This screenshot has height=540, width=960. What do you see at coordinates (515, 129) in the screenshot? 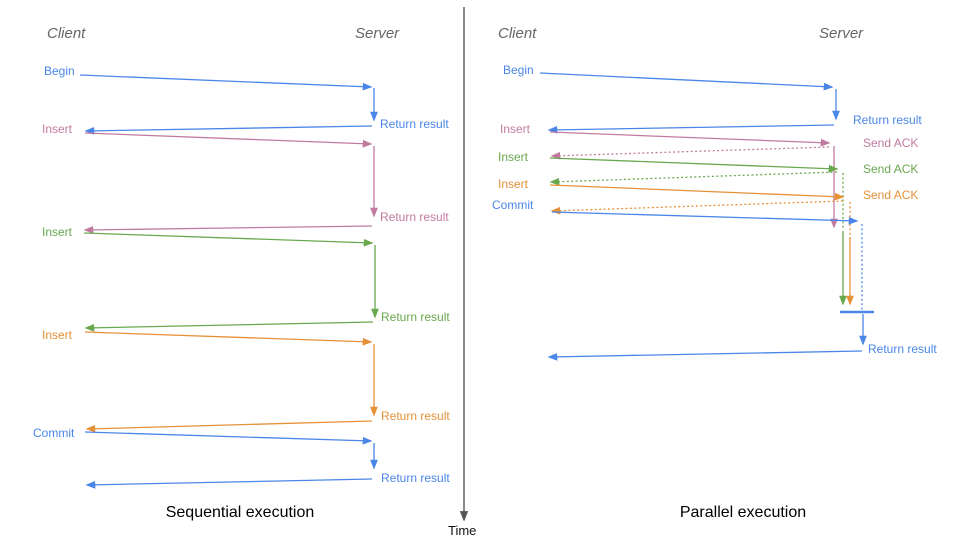
I see `par-insert1-label: Insert` at bounding box center [515, 129].